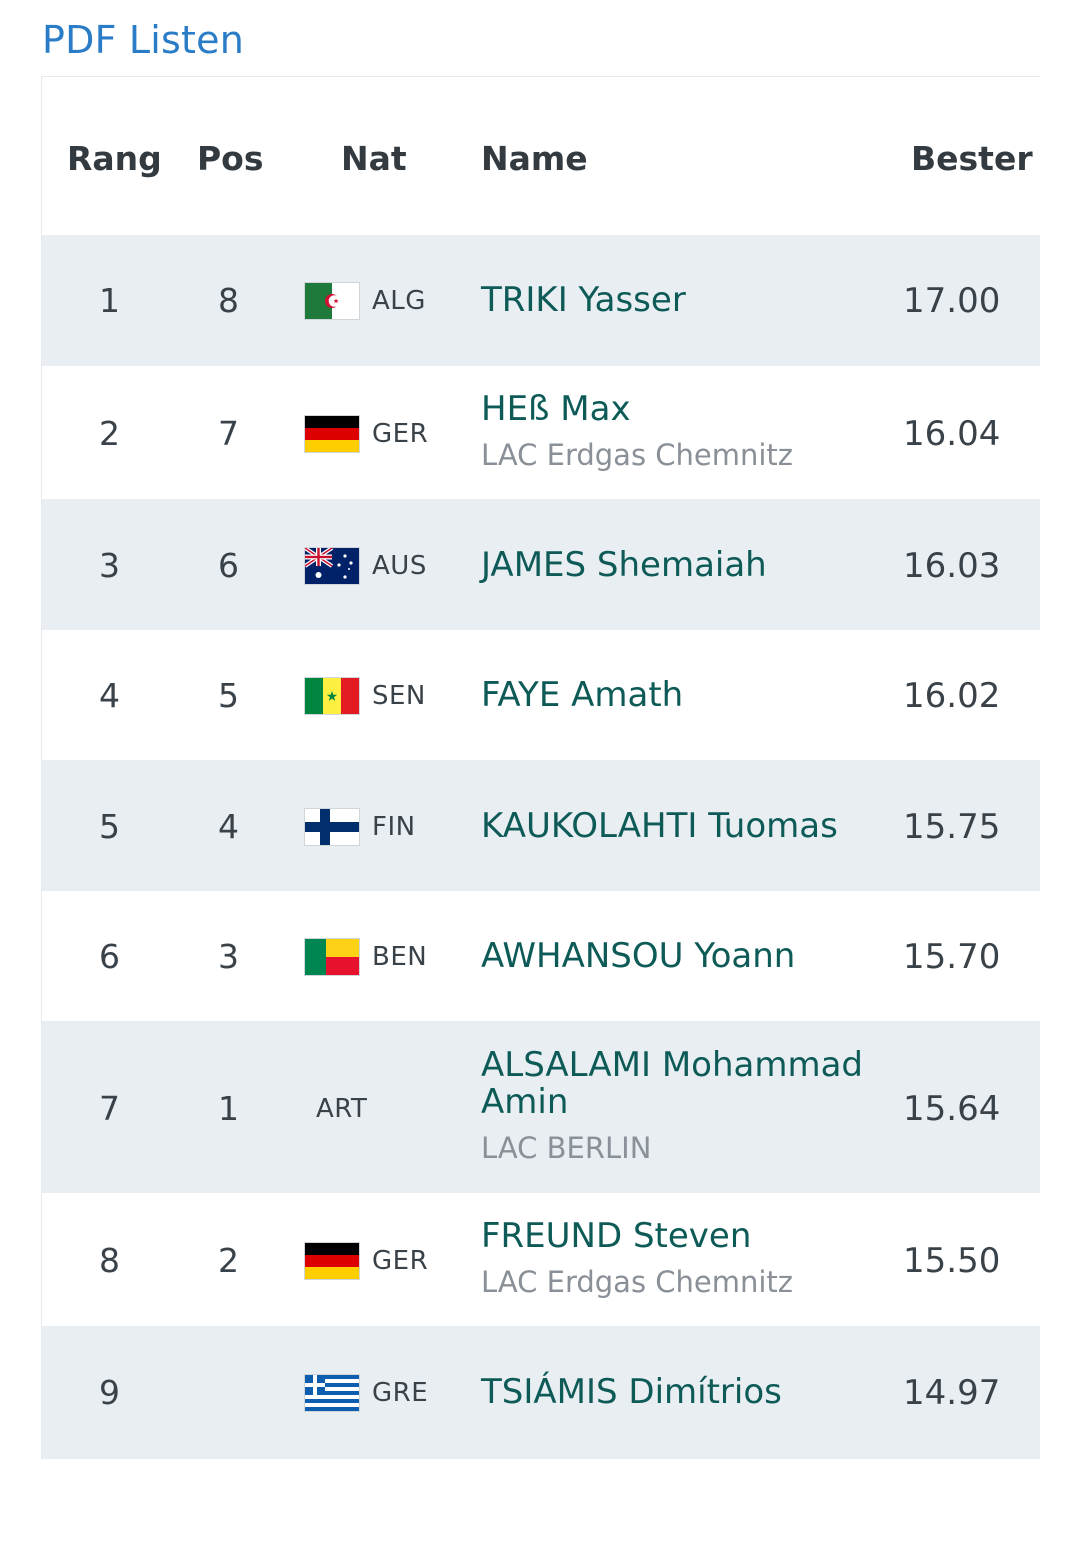 The image size is (1066, 1545). Describe the element at coordinates (672, 1065) in the screenshot. I see `athlete-name-link: ALSALAMI Mohammad` at that location.